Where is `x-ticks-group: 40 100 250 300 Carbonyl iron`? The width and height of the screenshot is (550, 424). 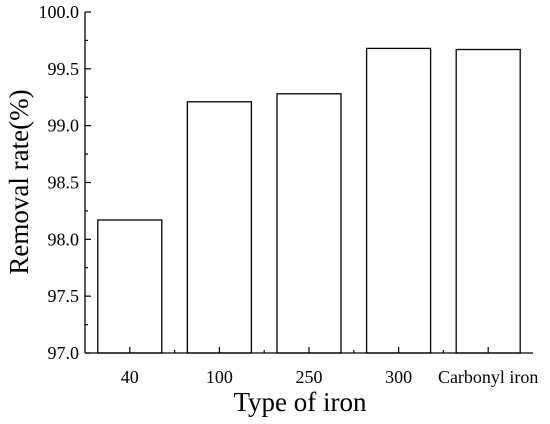
x-ticks-group: 40 100 250 300 Carbonyl iron is located at coordinates (330, 367).